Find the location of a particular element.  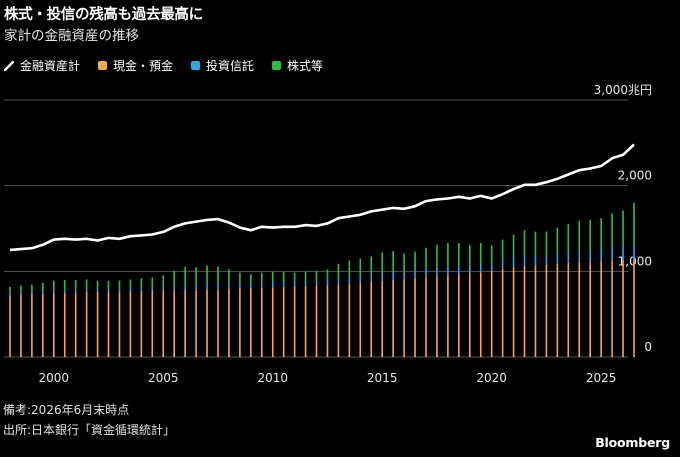

legend-label-stocks: 株式等 is located at coordinates (305, 66).